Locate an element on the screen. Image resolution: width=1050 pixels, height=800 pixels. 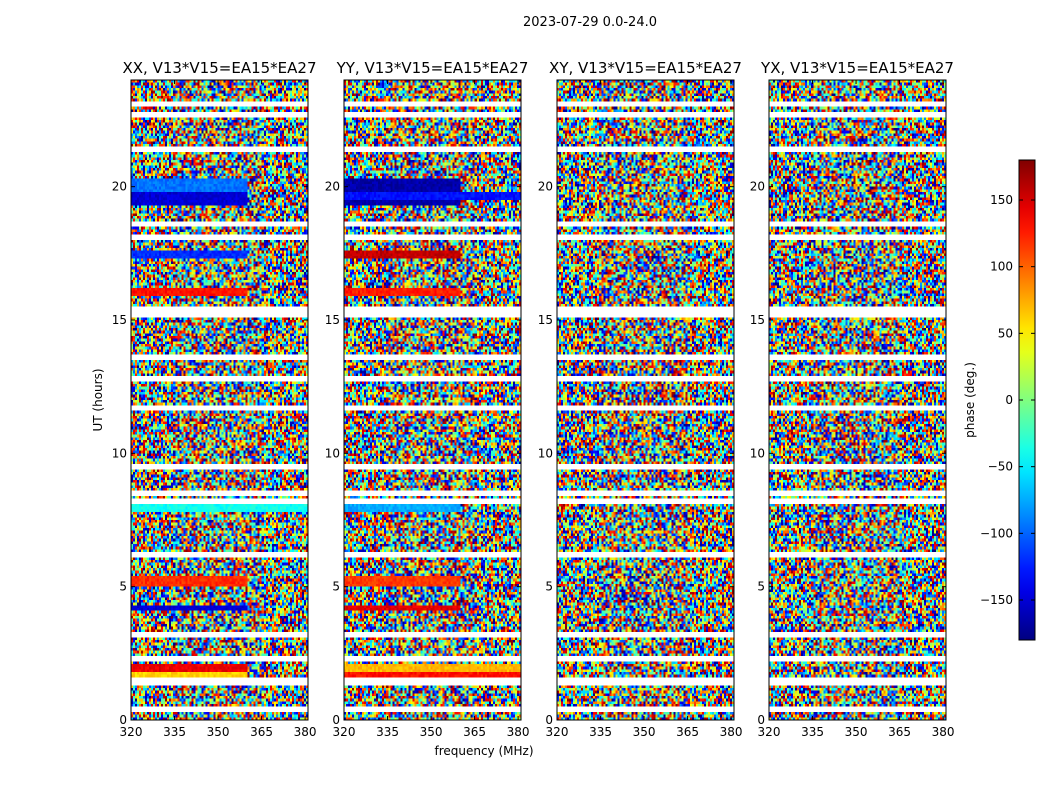
panel-title: YX, V13*V15=EA15*EA27 is located at coordinates (857, 68).